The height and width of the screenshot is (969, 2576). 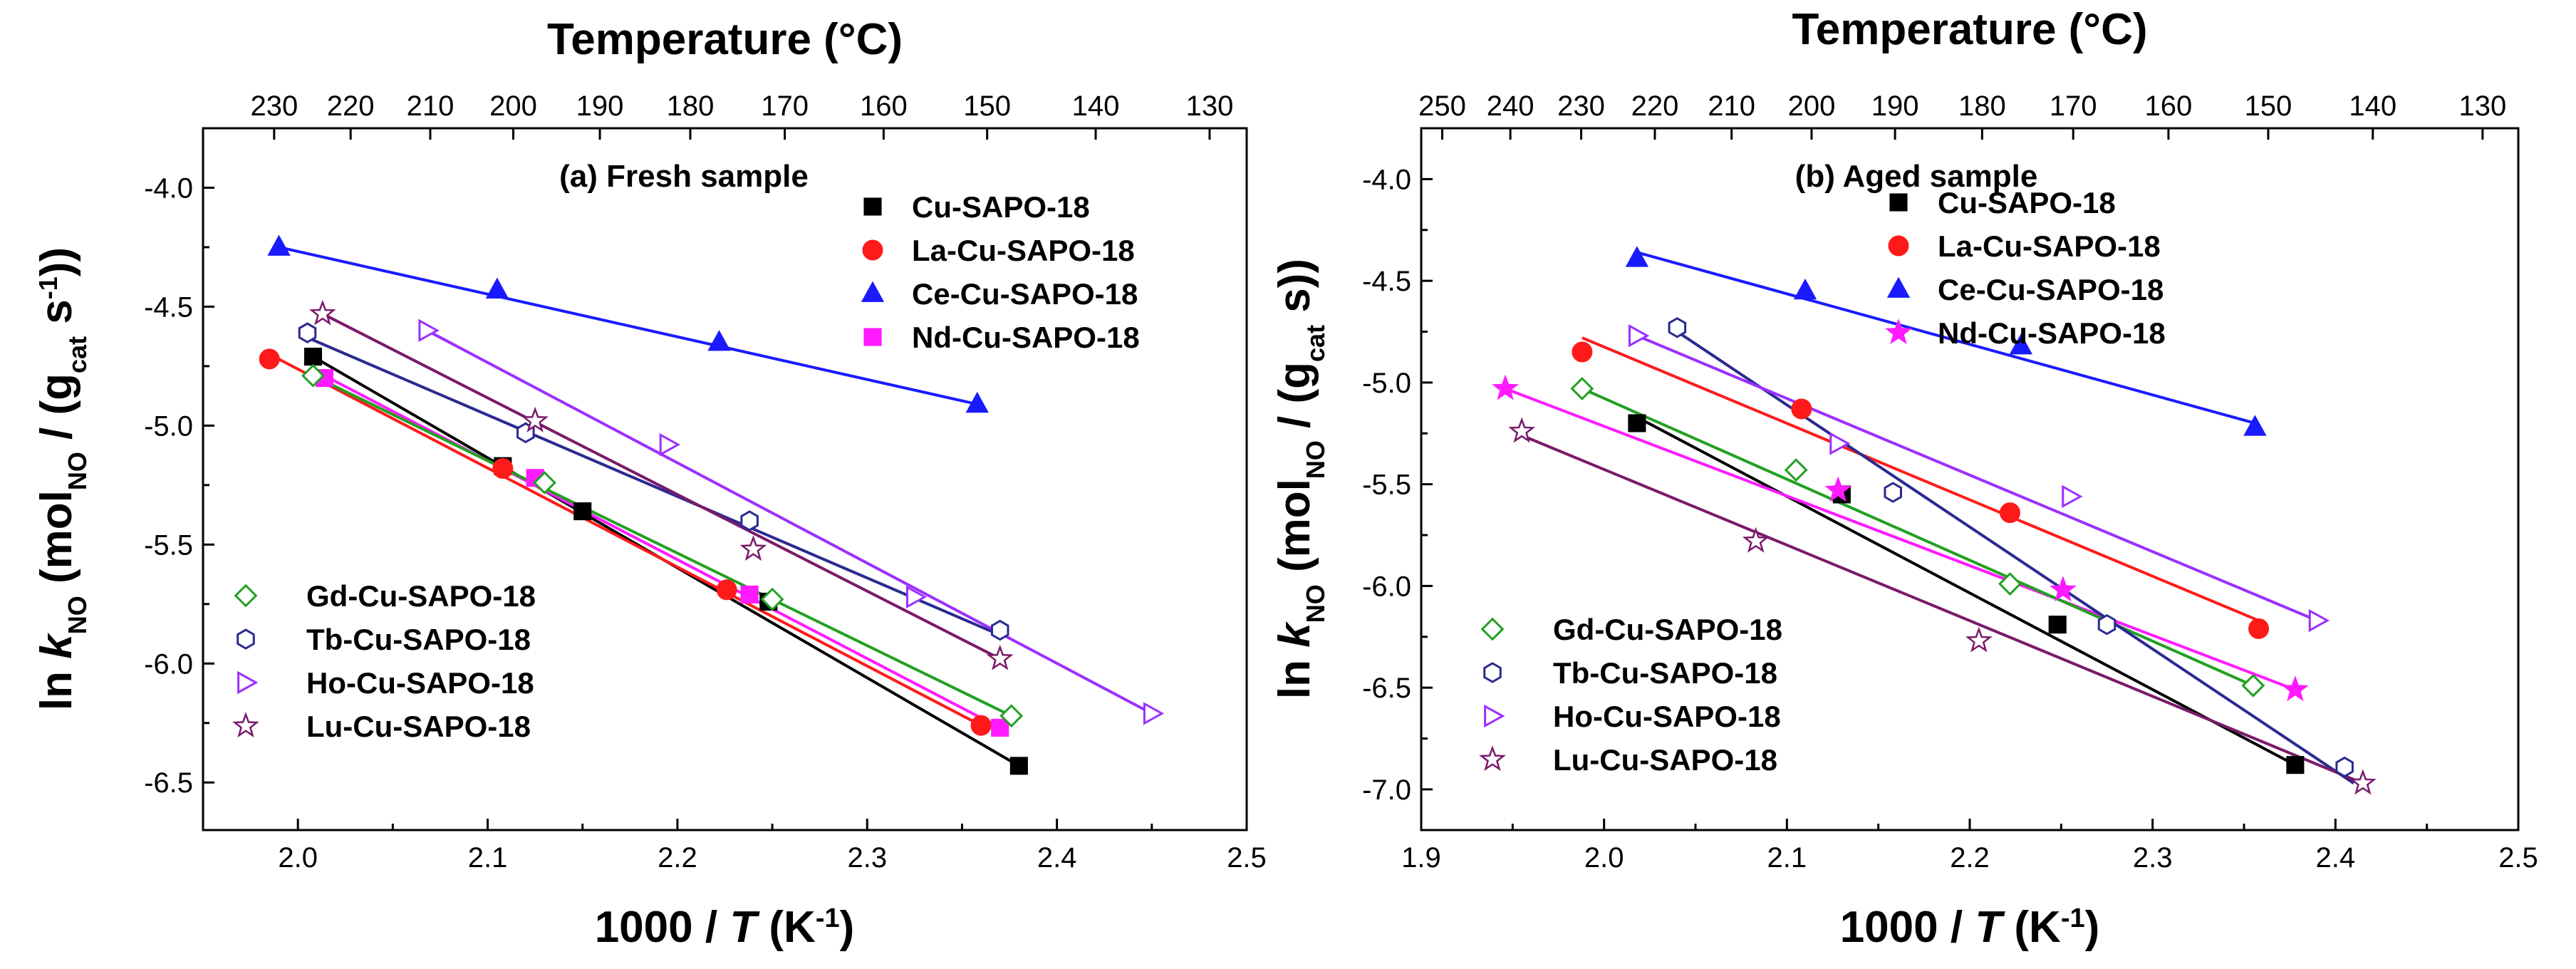 What do you see at coordinates (691, 106) in the screenshot?
I see `top-tick-label: 180` at bounding box center [691, 106].